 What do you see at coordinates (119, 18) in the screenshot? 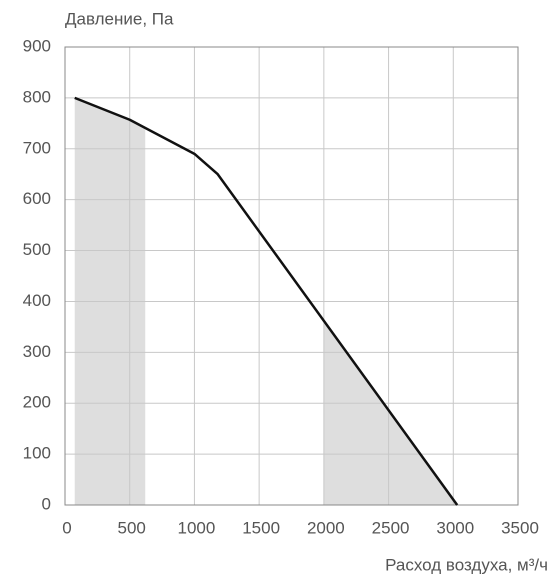
I see `y-axis-label: Давление, Па` at bounding box center [119, 18].